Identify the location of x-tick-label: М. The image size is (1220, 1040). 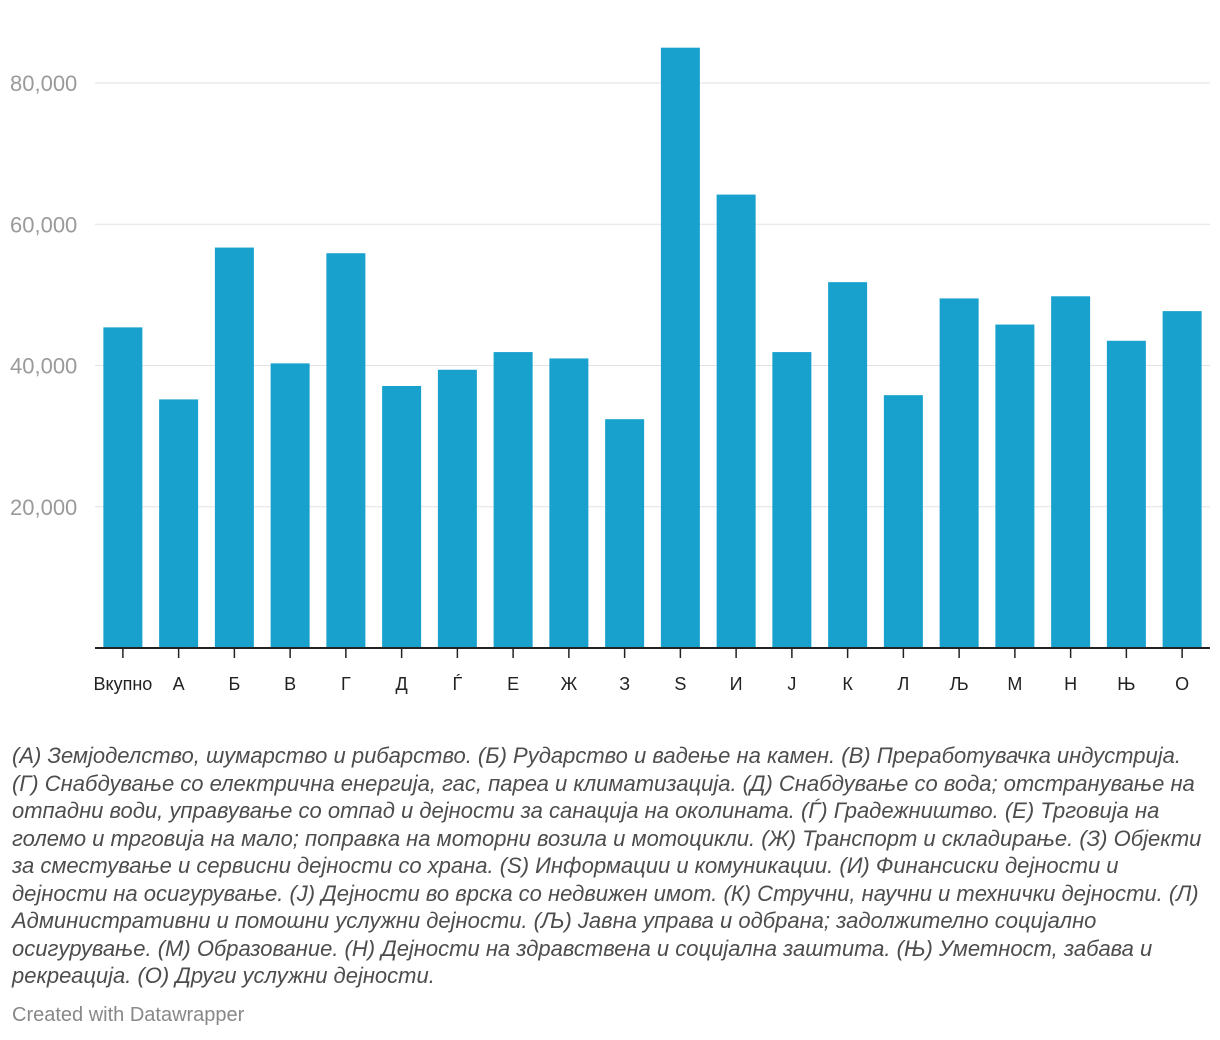
(1014, 684).